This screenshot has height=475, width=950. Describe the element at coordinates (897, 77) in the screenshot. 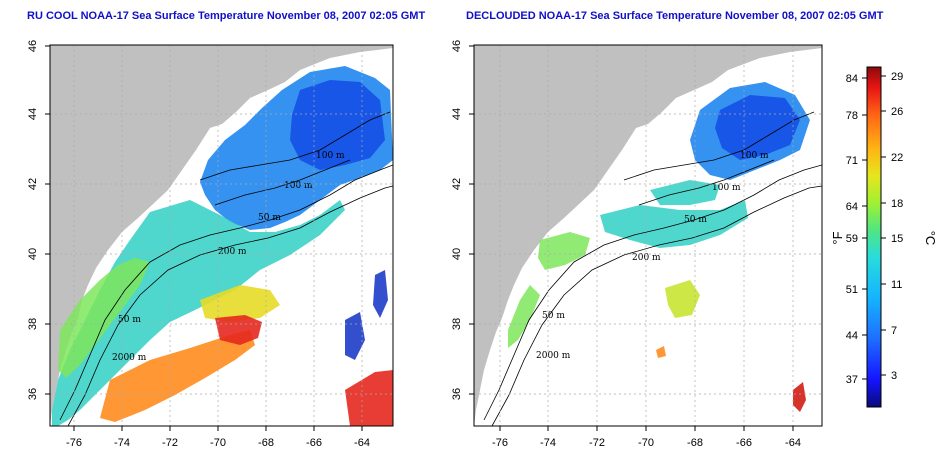

I see `celsius-tick: 29` at that location.